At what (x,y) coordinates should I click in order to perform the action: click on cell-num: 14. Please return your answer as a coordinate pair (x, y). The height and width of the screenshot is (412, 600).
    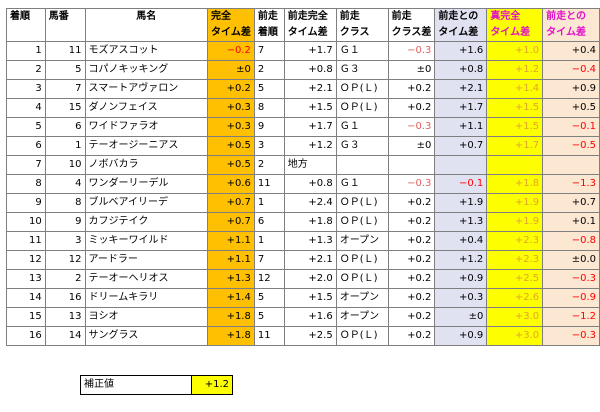
    Looking at the image, I should click on (65, 336).